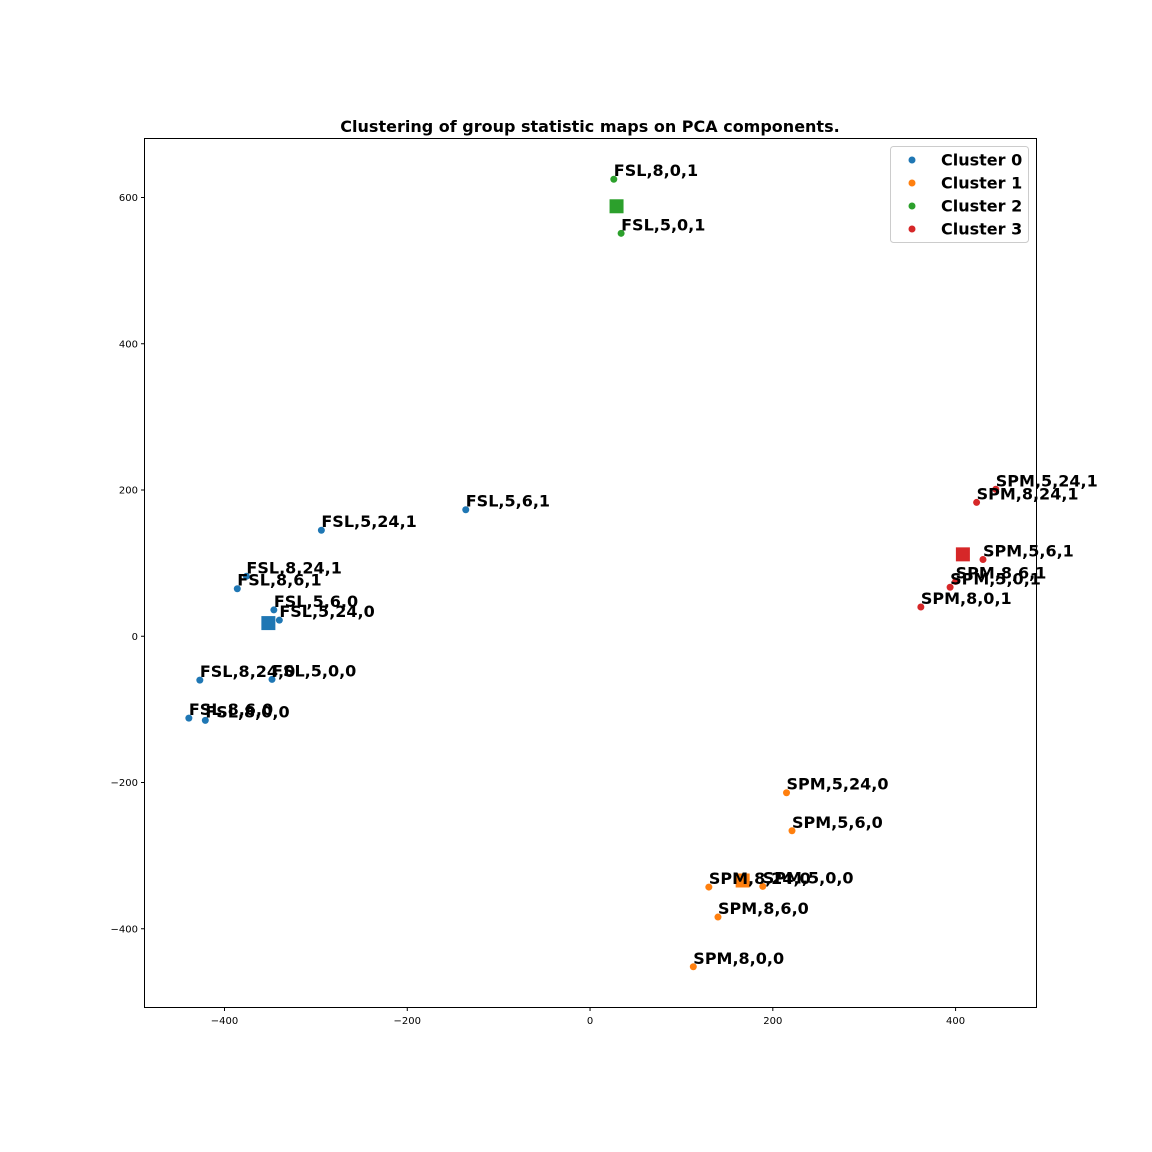 This screenshot has height=1152, width=1152. I want to click on y-tick-label: 200, so click(128, 491).